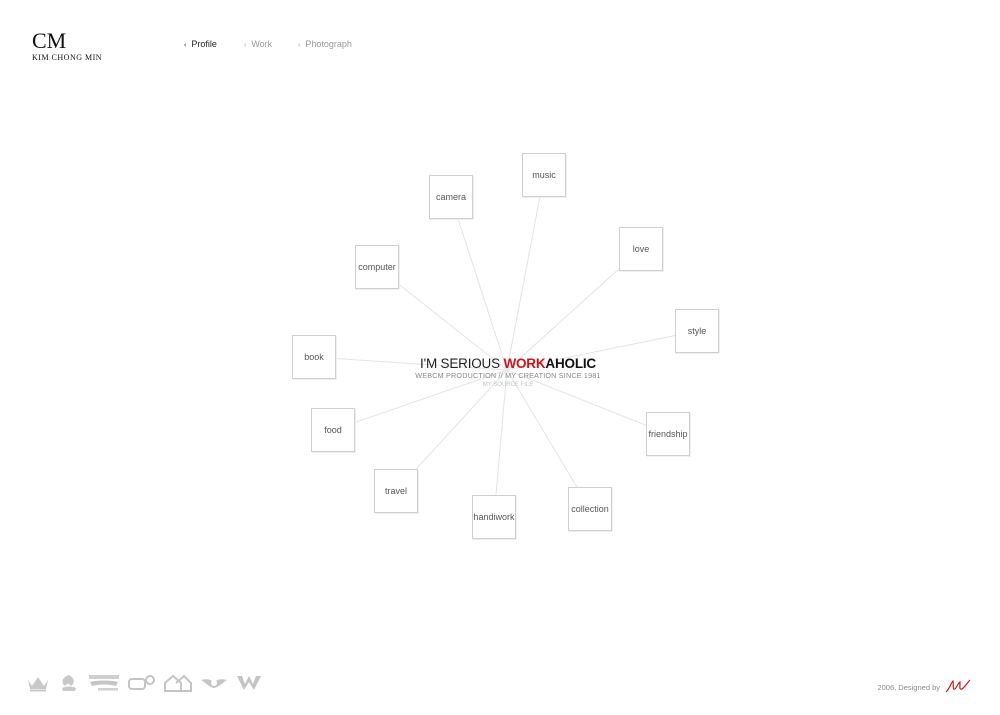 Image resolution: width=1000 pixels, height=715 pixels. I want to click on topic-node-travel: travel, so click(396, 491).